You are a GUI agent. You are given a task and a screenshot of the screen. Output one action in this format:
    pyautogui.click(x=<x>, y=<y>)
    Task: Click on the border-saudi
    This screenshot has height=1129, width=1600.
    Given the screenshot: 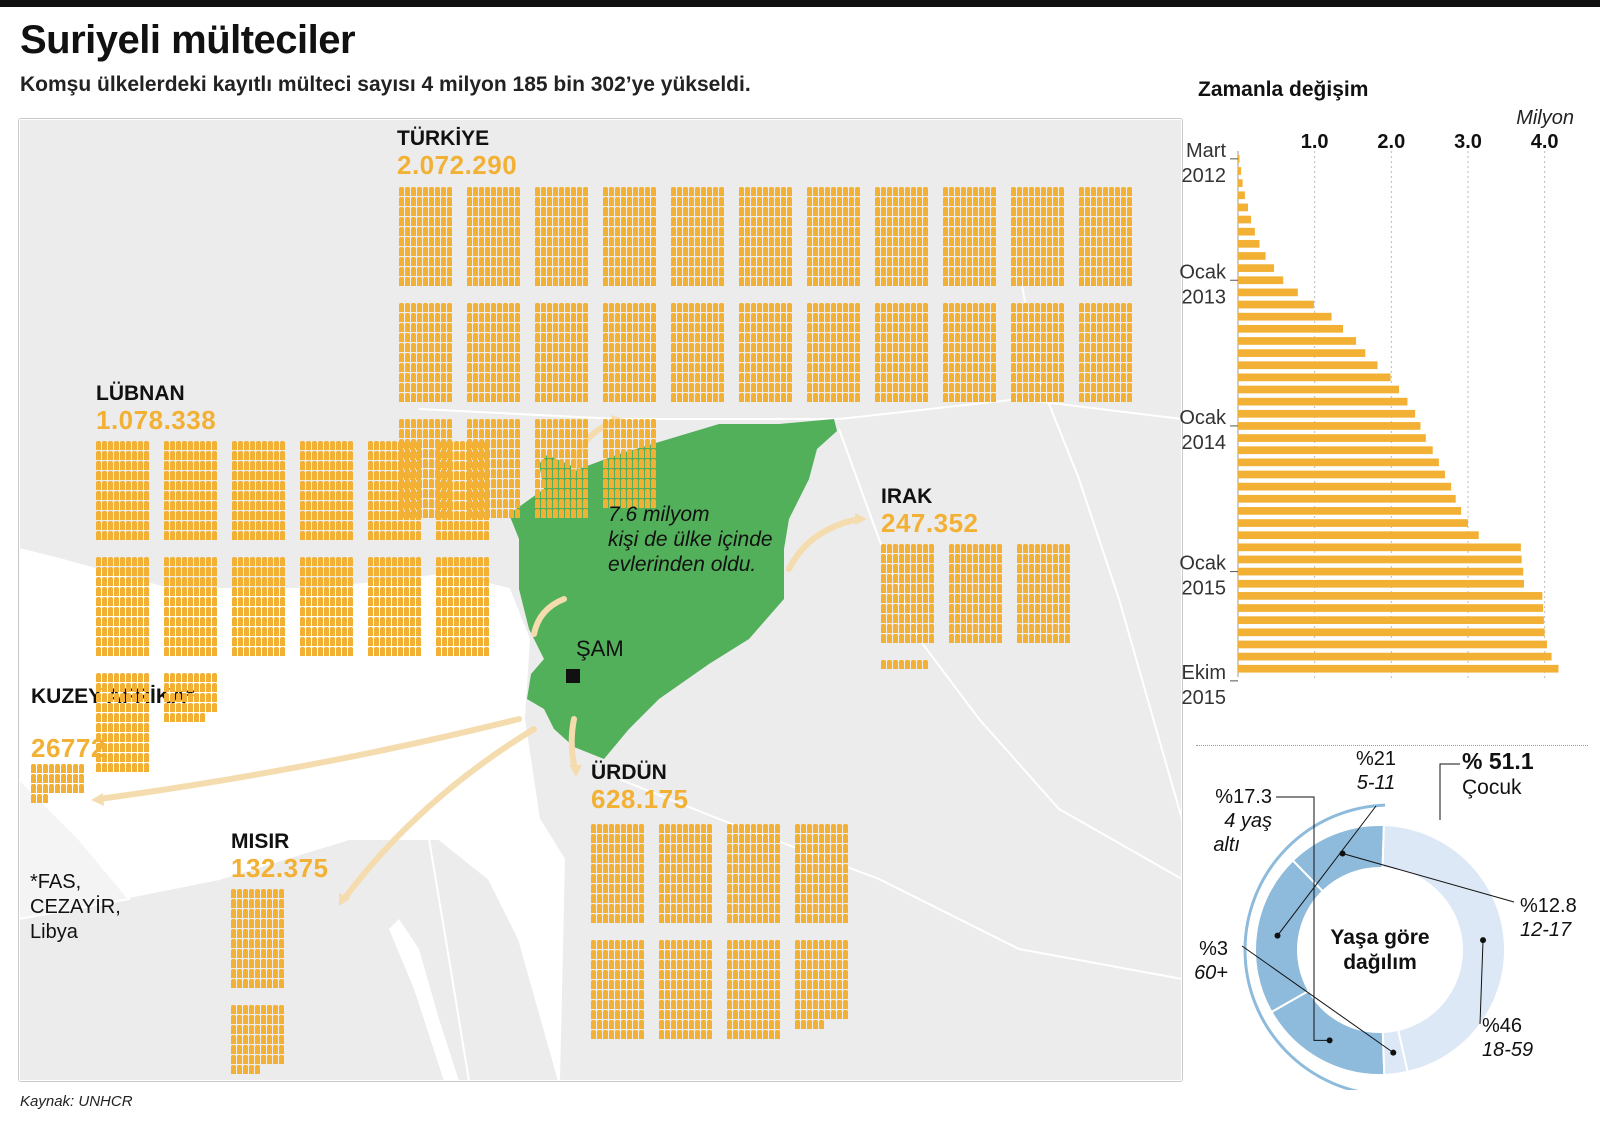 What is the action you would take?
    pyautogui.click(x=900, y=879)
    